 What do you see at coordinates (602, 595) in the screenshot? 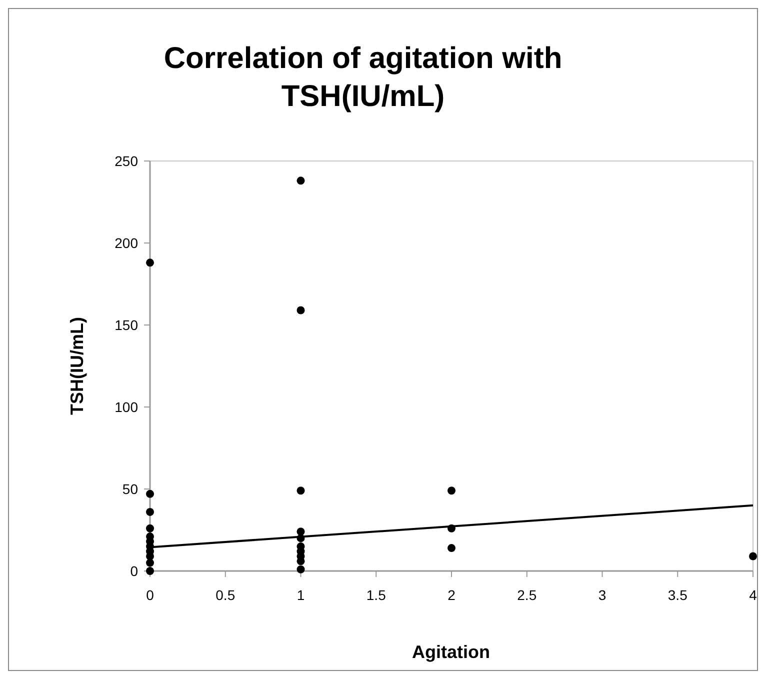
I see `x-tick-label: 3` at bounding box center [602, 595].